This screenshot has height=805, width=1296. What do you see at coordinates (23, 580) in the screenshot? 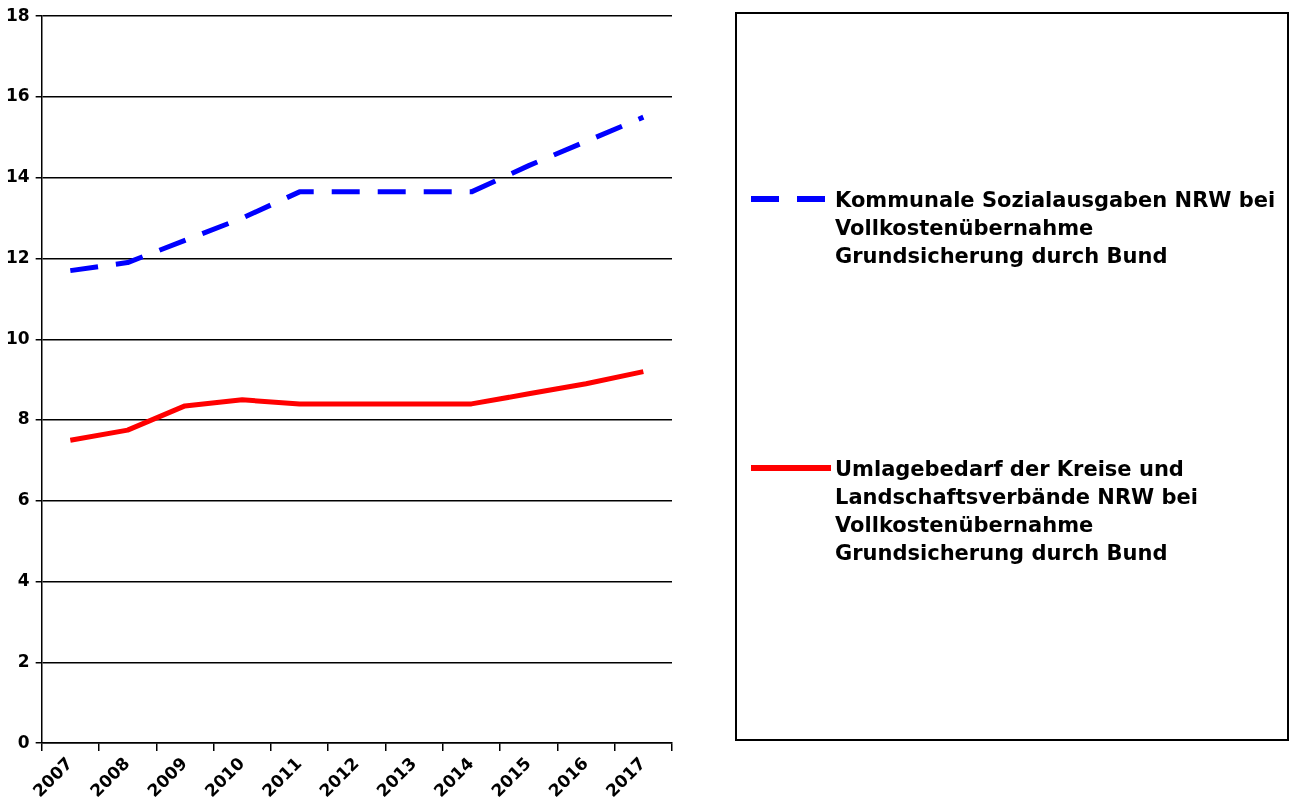
I see `y-tick-label: 4` at bounding box center [23, 580].